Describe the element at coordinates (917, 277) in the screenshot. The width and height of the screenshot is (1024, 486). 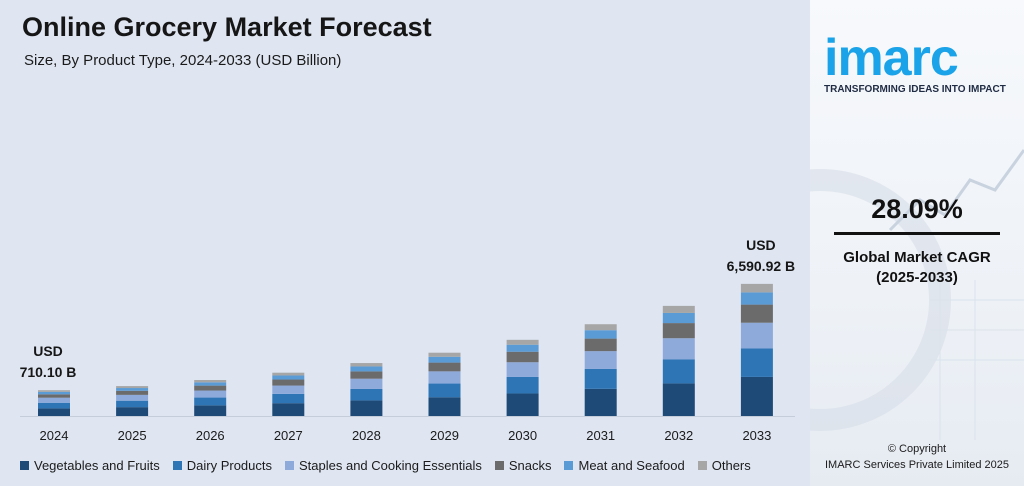
I see `cagr-label-line2: (2025-2033)` at that location.